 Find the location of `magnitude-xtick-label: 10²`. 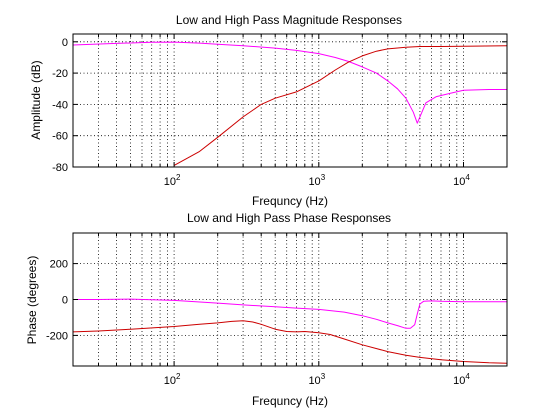

magnitude-xtick-label: 10² is located at coordinates (172, 180).